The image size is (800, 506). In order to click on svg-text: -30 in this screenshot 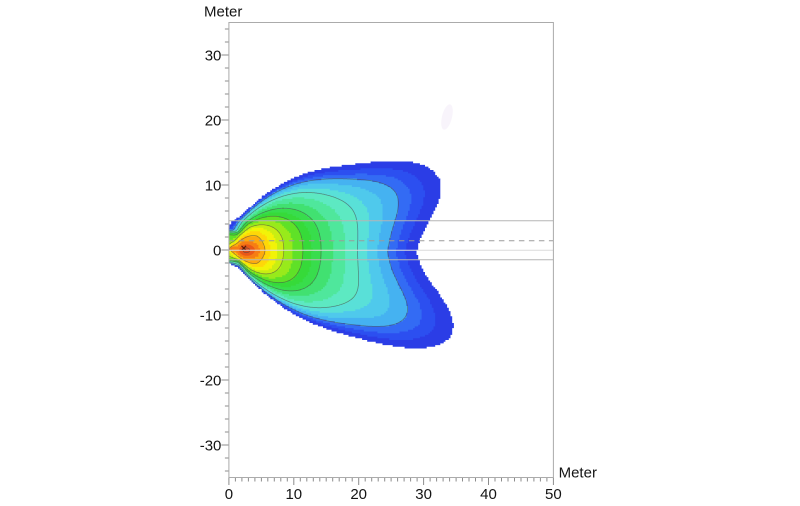, I will do `click(211, 445)`.